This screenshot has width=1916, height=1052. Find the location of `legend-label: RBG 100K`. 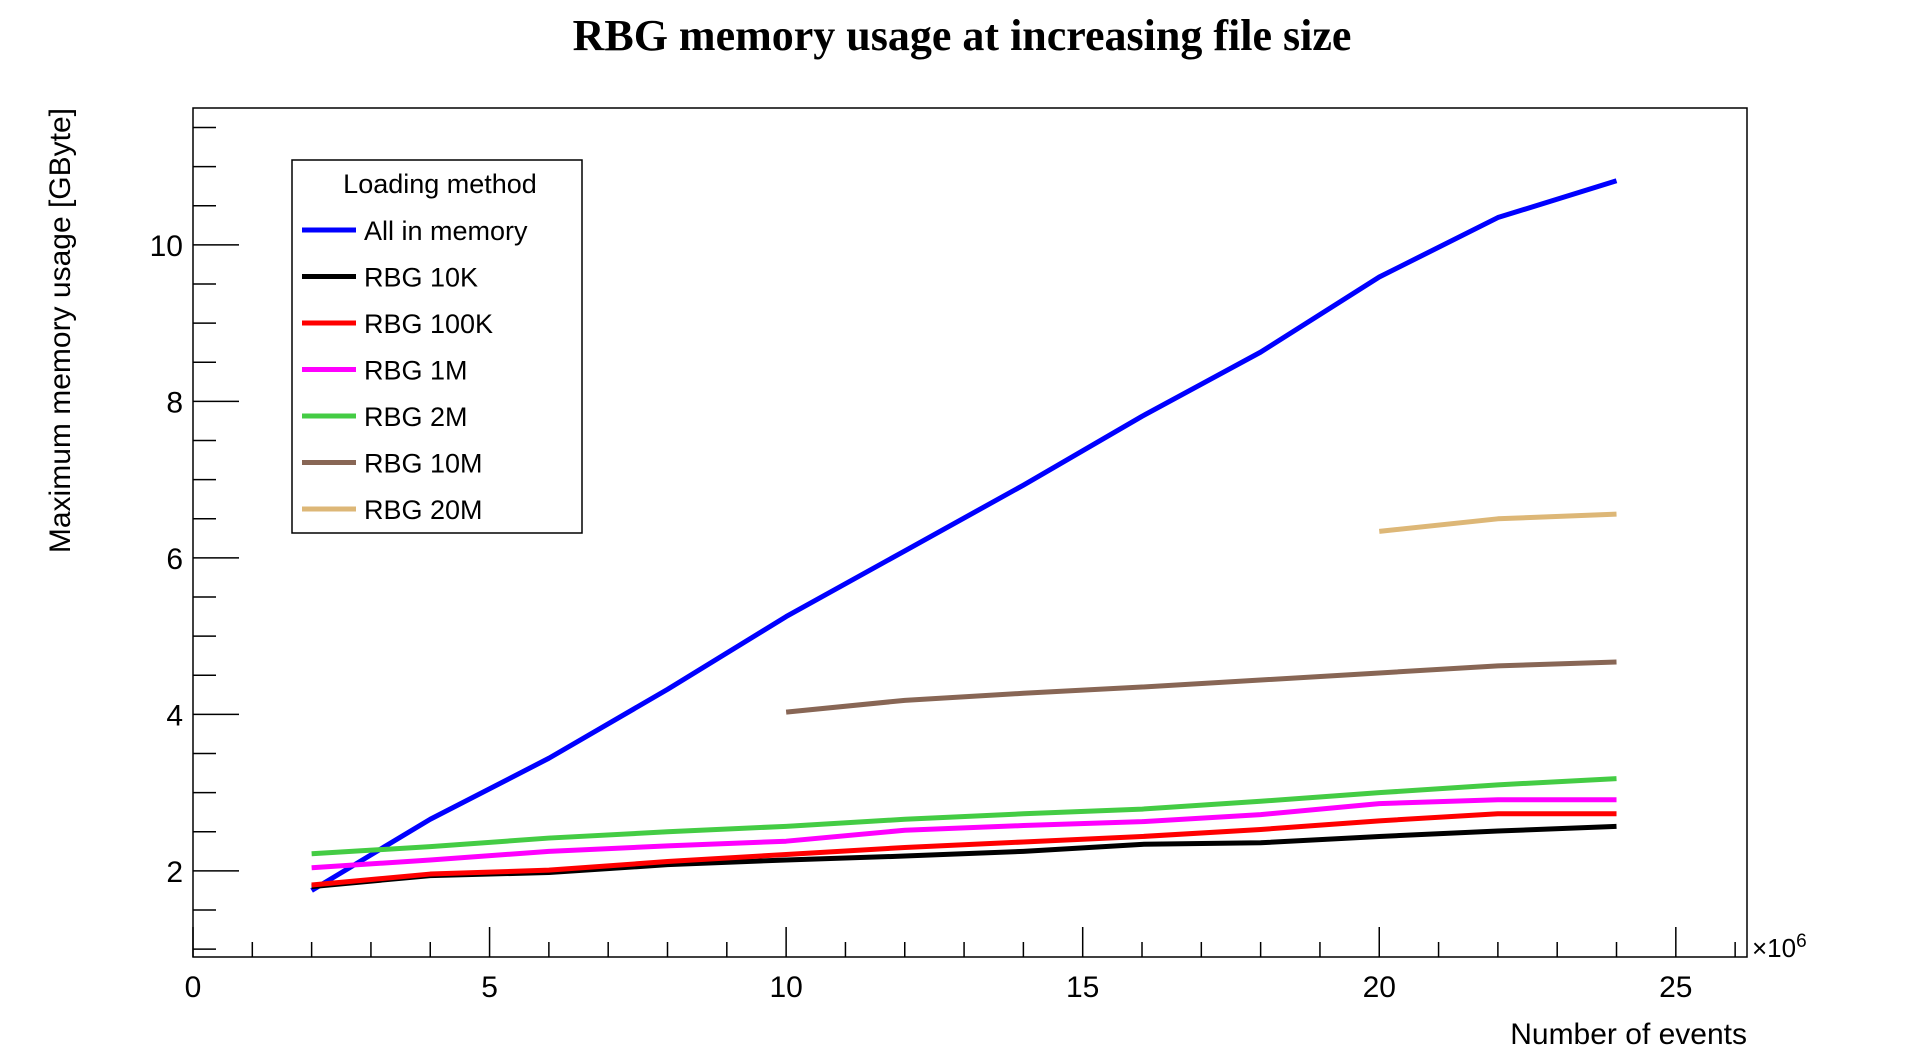

legend-label: RBG 100K is located at coordinates (428, 324).